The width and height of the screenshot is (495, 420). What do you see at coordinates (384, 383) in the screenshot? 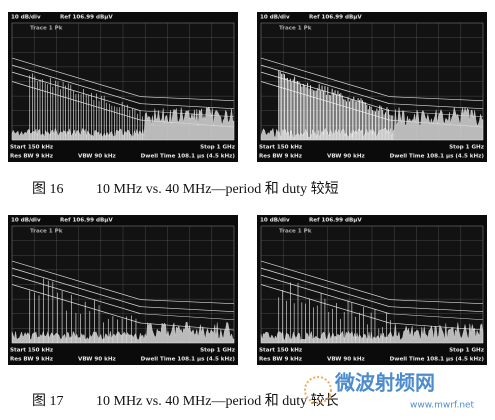
I see `watermark-name: 微波射频网` at bounding box center [384, 383].